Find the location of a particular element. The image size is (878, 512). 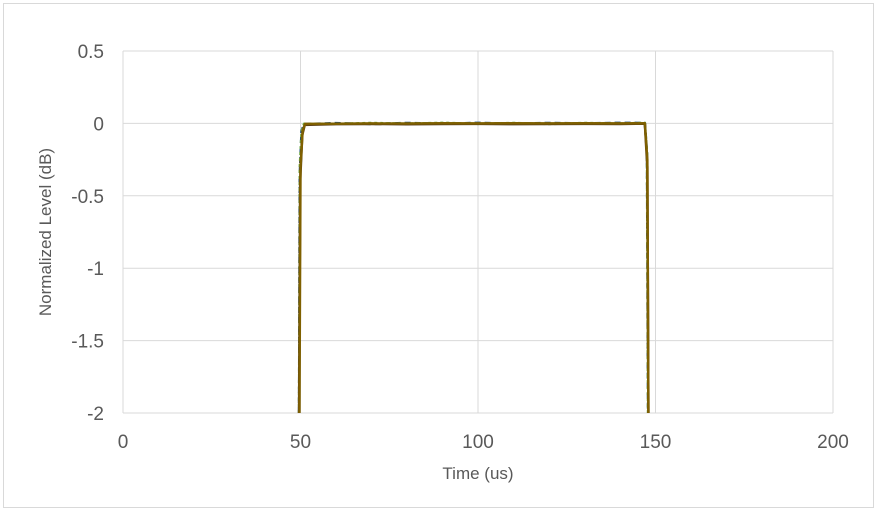

x-tick-label-3: 150 is located at coordinates (656, 442).